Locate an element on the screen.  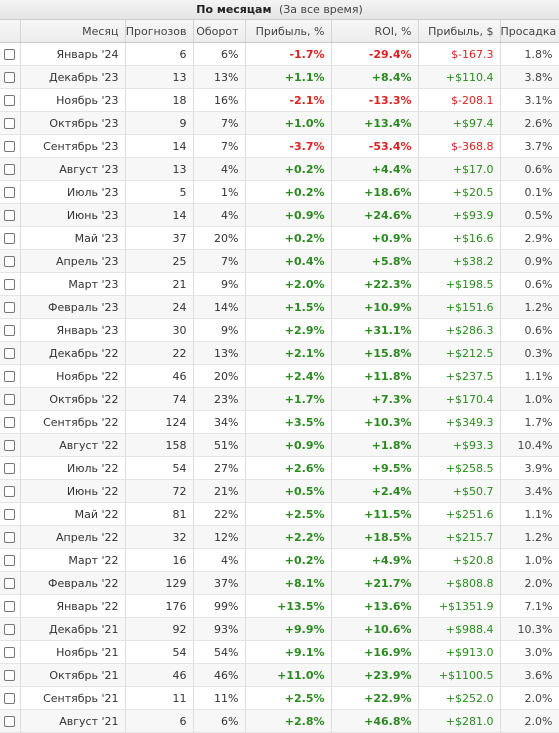
table-row: Декабрь '21 92 93% +9.9% +10.6% +$988.4 10.3% is located at coordinates (279, 629).